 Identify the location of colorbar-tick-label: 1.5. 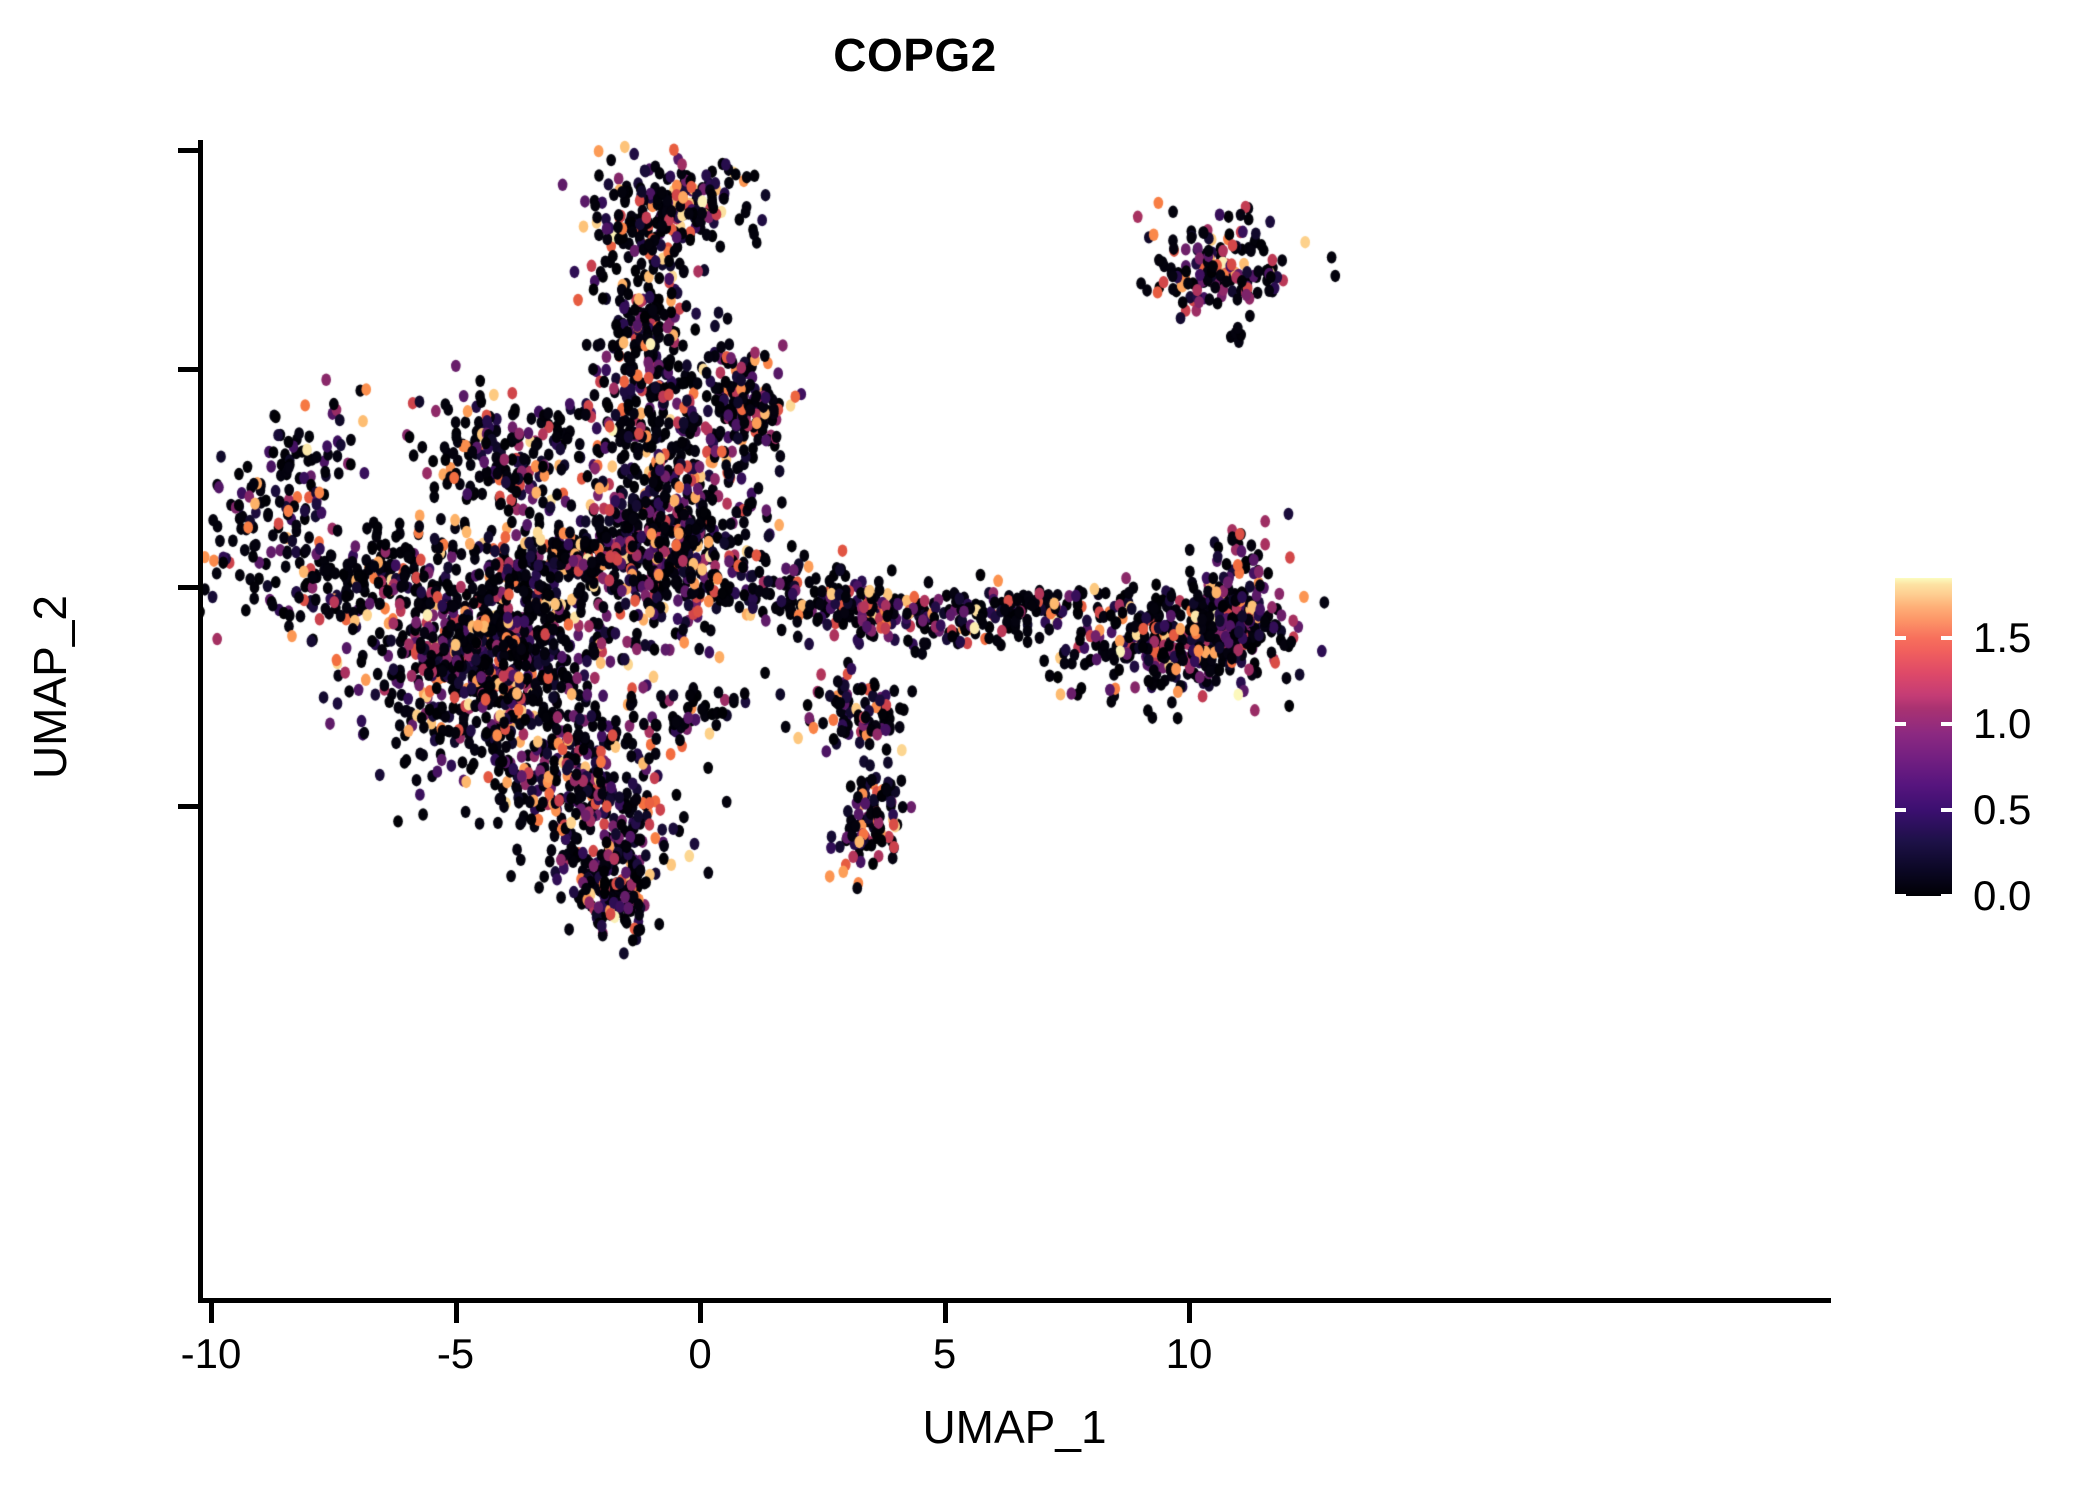
(2002, 638).